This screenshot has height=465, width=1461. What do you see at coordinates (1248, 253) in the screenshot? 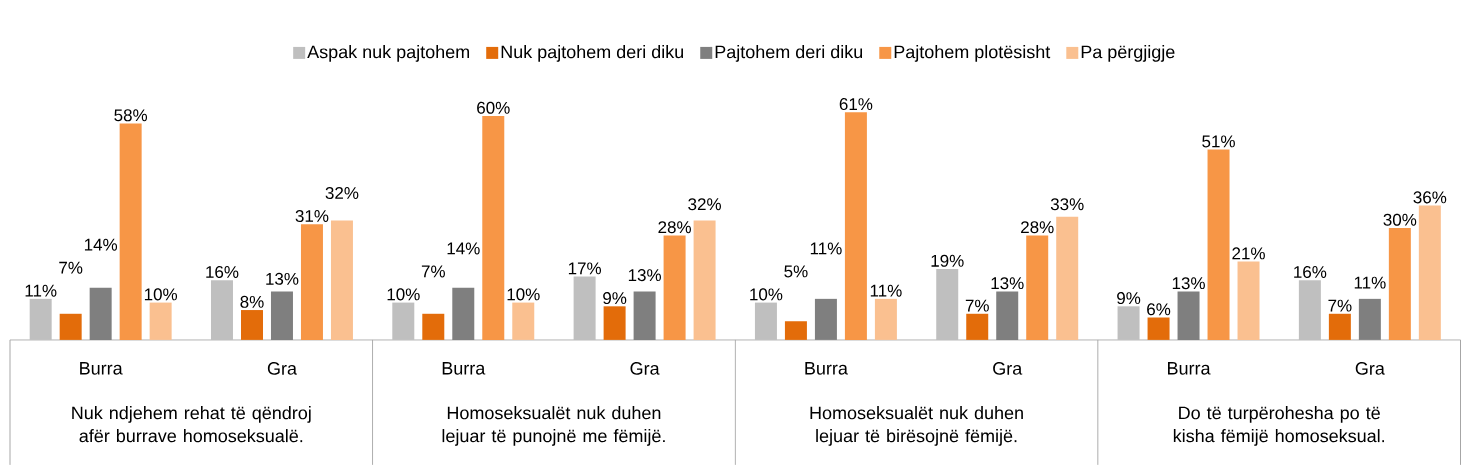
I see `data-label: 21%` at bounding box center [1248, 253].